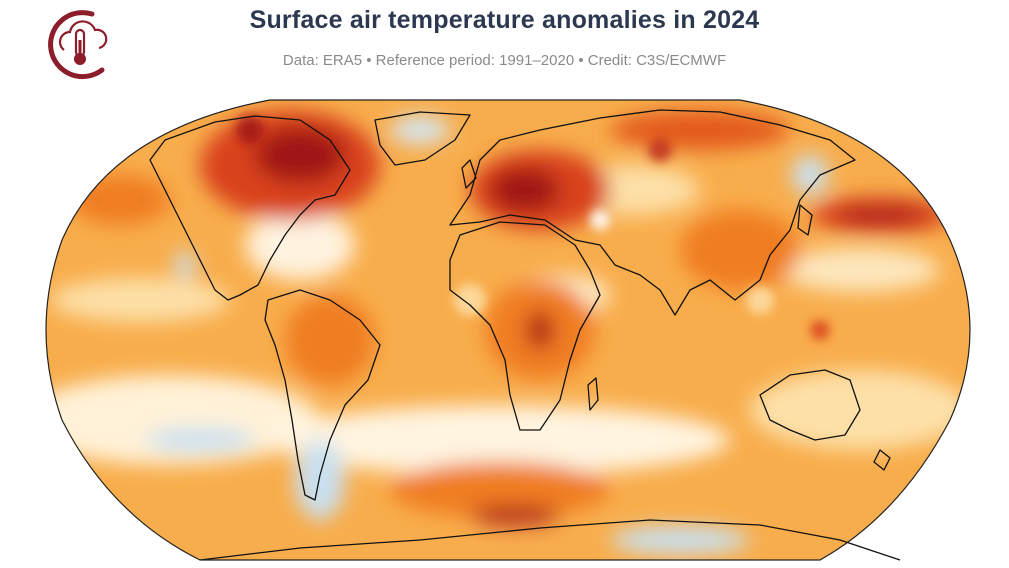 This screenshot has height=568, width=1009. I want to click on eurasia-outline, so click(652, 212).